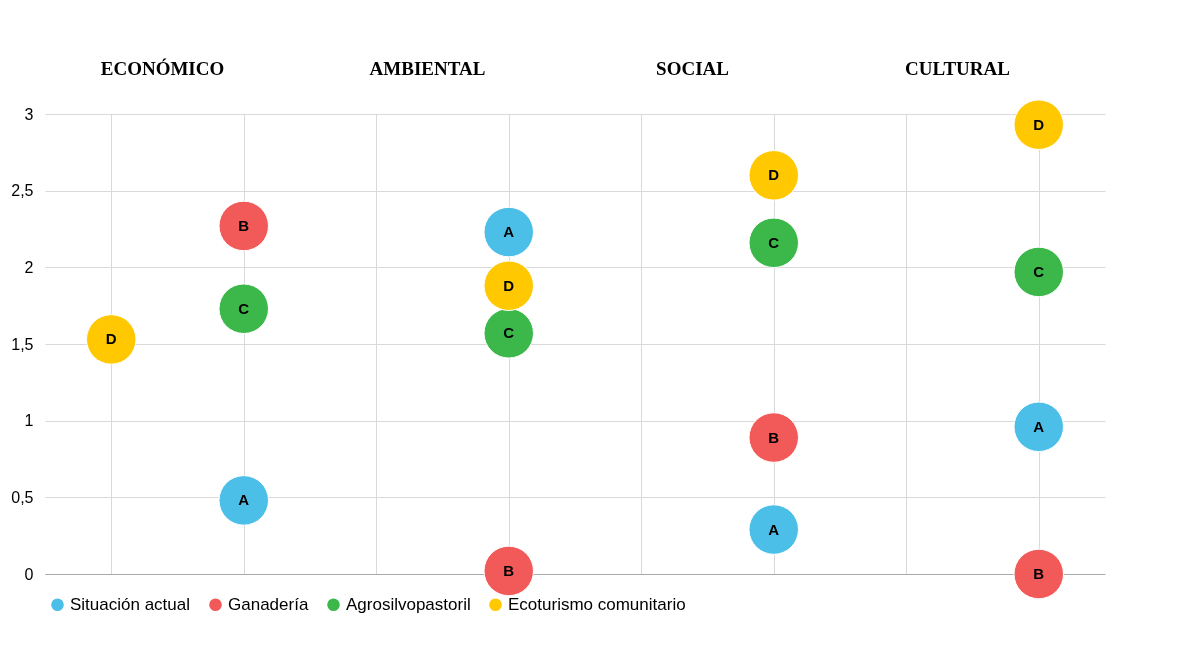  Describe the element at coordinates (692, 68) in the screenshot. I see `text: SOCIAL` at that location.